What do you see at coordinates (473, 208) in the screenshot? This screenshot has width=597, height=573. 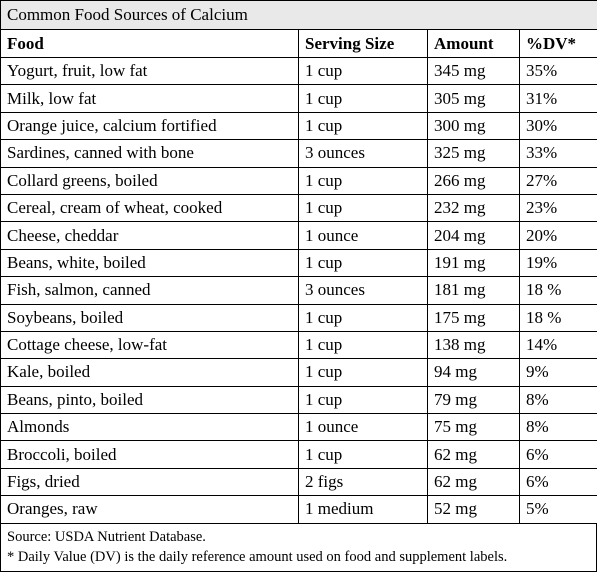 I see `table-cell: 232 mg` at bounding box center [473, 208].